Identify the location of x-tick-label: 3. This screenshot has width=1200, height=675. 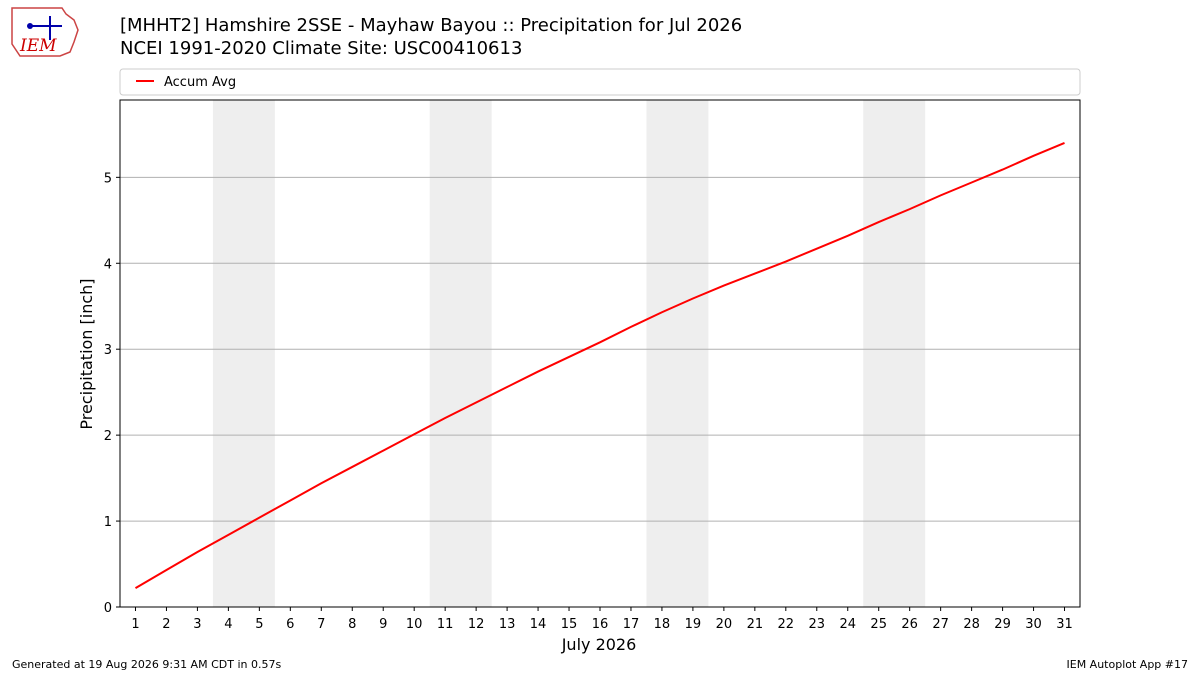
(197, 624).